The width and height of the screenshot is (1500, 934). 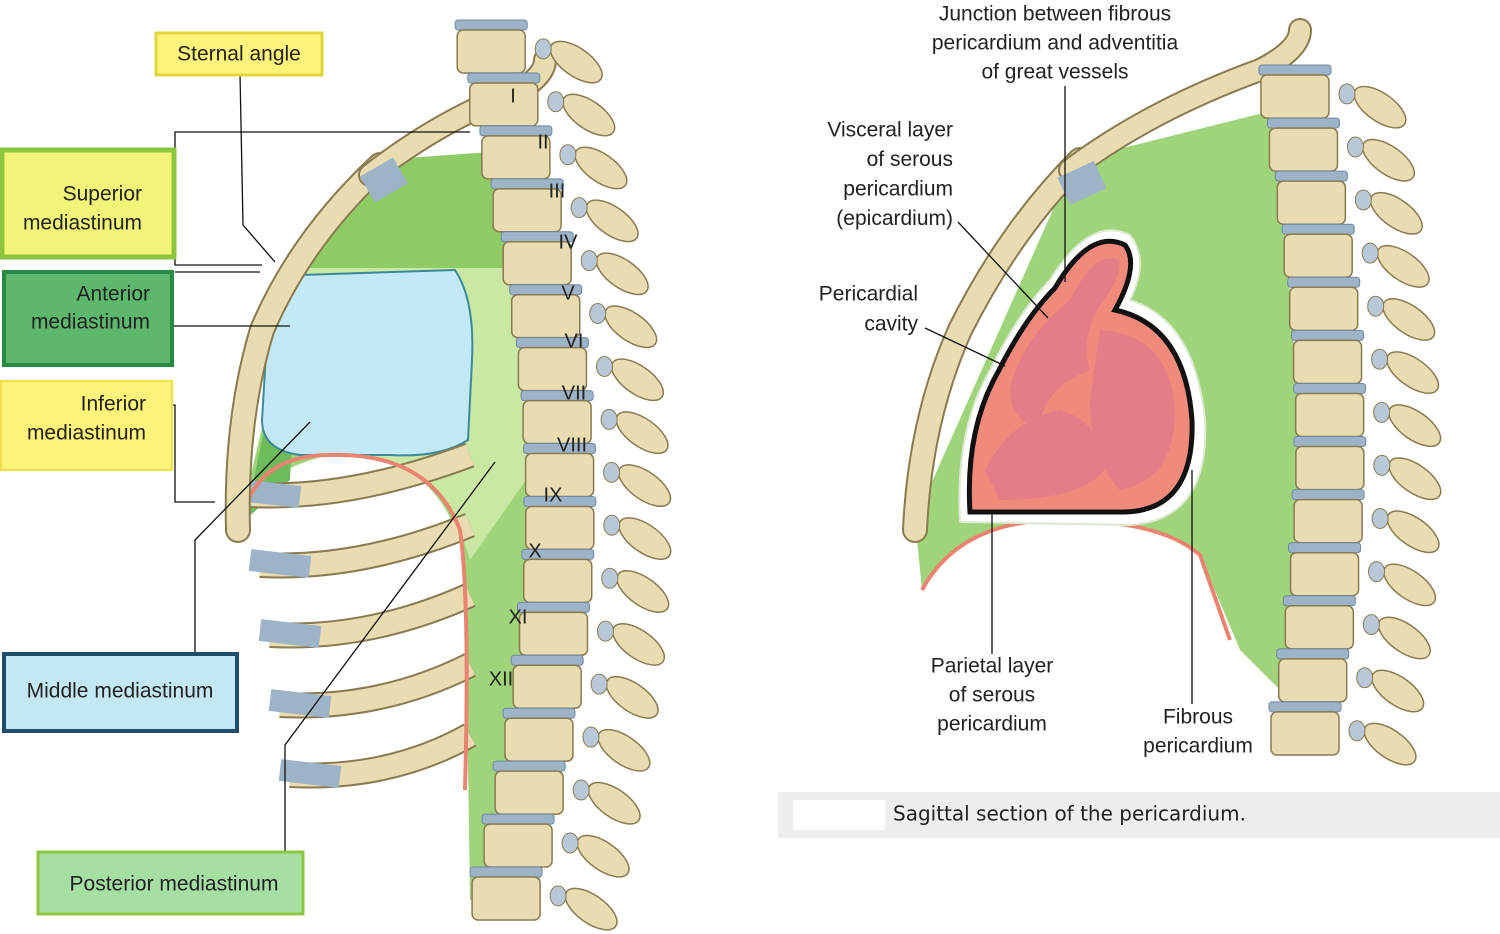 I want to click on vertebra-label: XI, so click(x=518, y=617).